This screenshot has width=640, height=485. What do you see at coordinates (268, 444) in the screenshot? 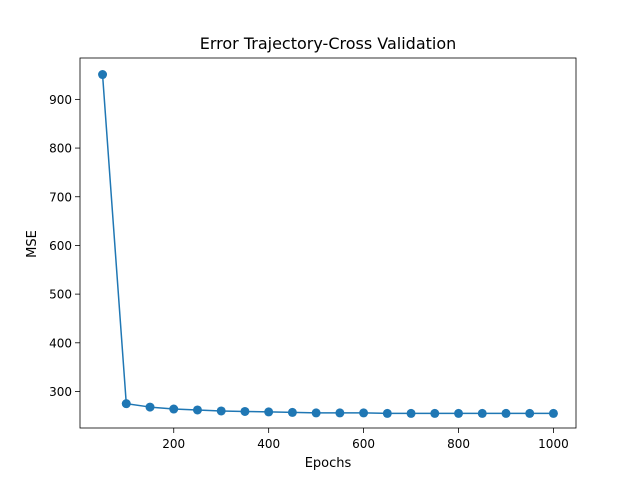
I see `x-tick-label: 400` at bounding box center [268, 444].